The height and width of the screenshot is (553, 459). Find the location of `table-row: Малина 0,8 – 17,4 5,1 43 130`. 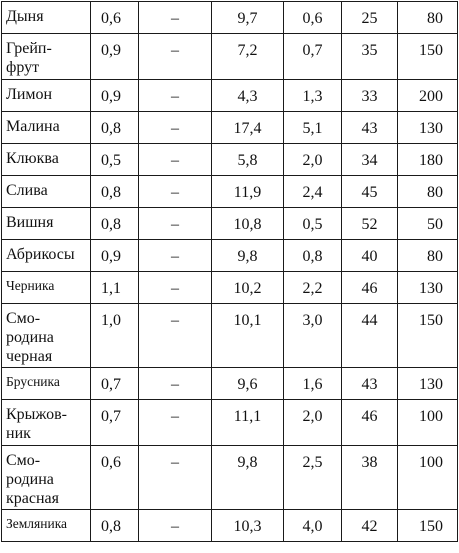

table-row: Малина 0,8 – 17,4 5,1 43 130 is located at coordinates (229, 127).